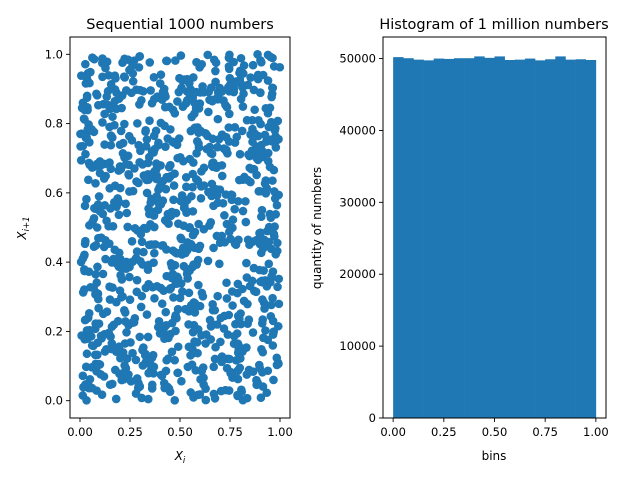  What do you see at coordinates (317, 228) in the screenshot?
I see `histogram-y-label: quantity of numbers` at bounding box center [317, 228].